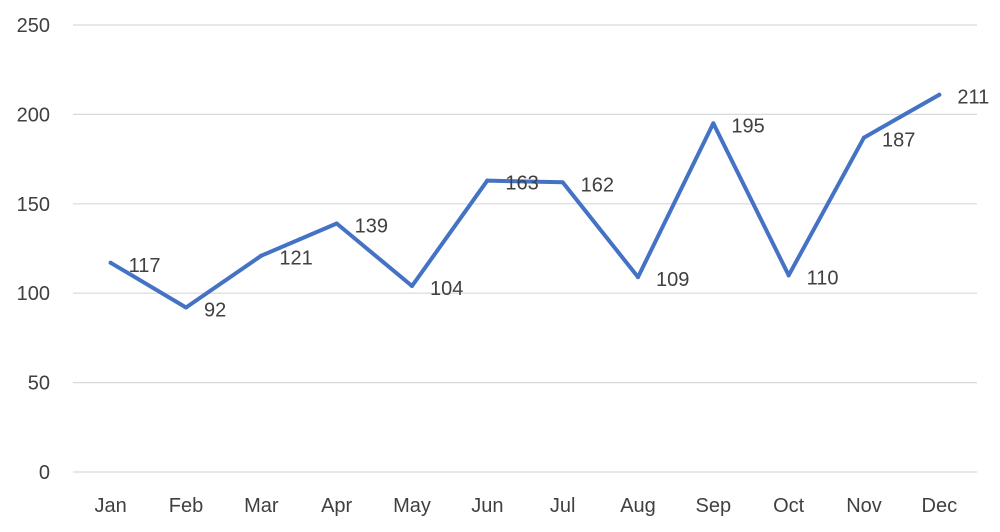 Image resolution: width=1000 pixels, height=532 pixels. I want to click on y-tick-label: 250, so click(33, 26).